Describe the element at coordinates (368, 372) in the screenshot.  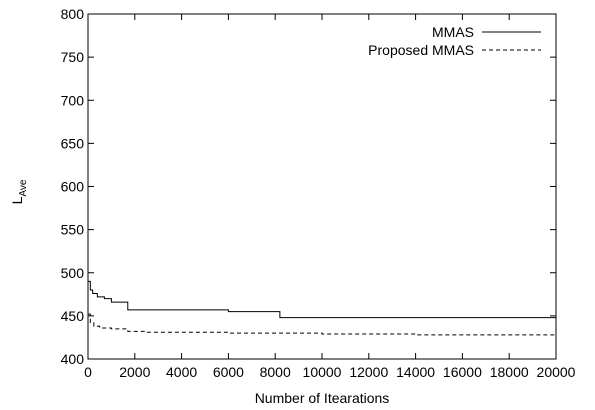
I see `x-tick-label: 12000` at that location.